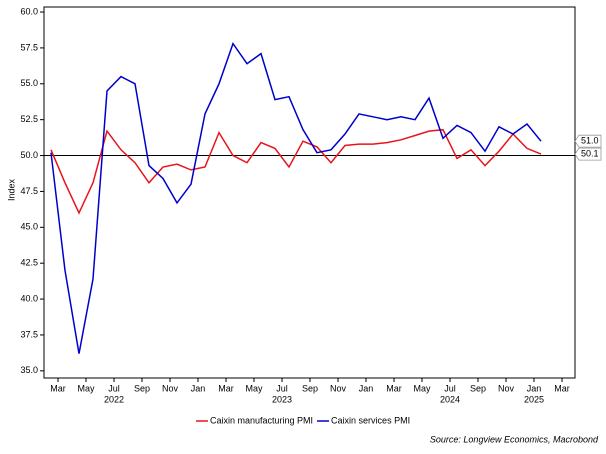 The image size is (606, 454). What do you see at coordinates (29, 227) in the screenshot?
I see `y-tick-label: 45.0` at bounding box center [29, 227].